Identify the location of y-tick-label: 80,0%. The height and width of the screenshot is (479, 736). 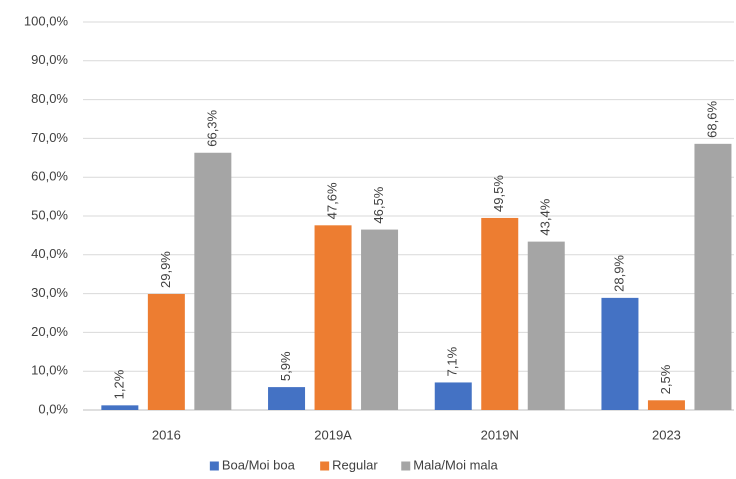
(49, 98).